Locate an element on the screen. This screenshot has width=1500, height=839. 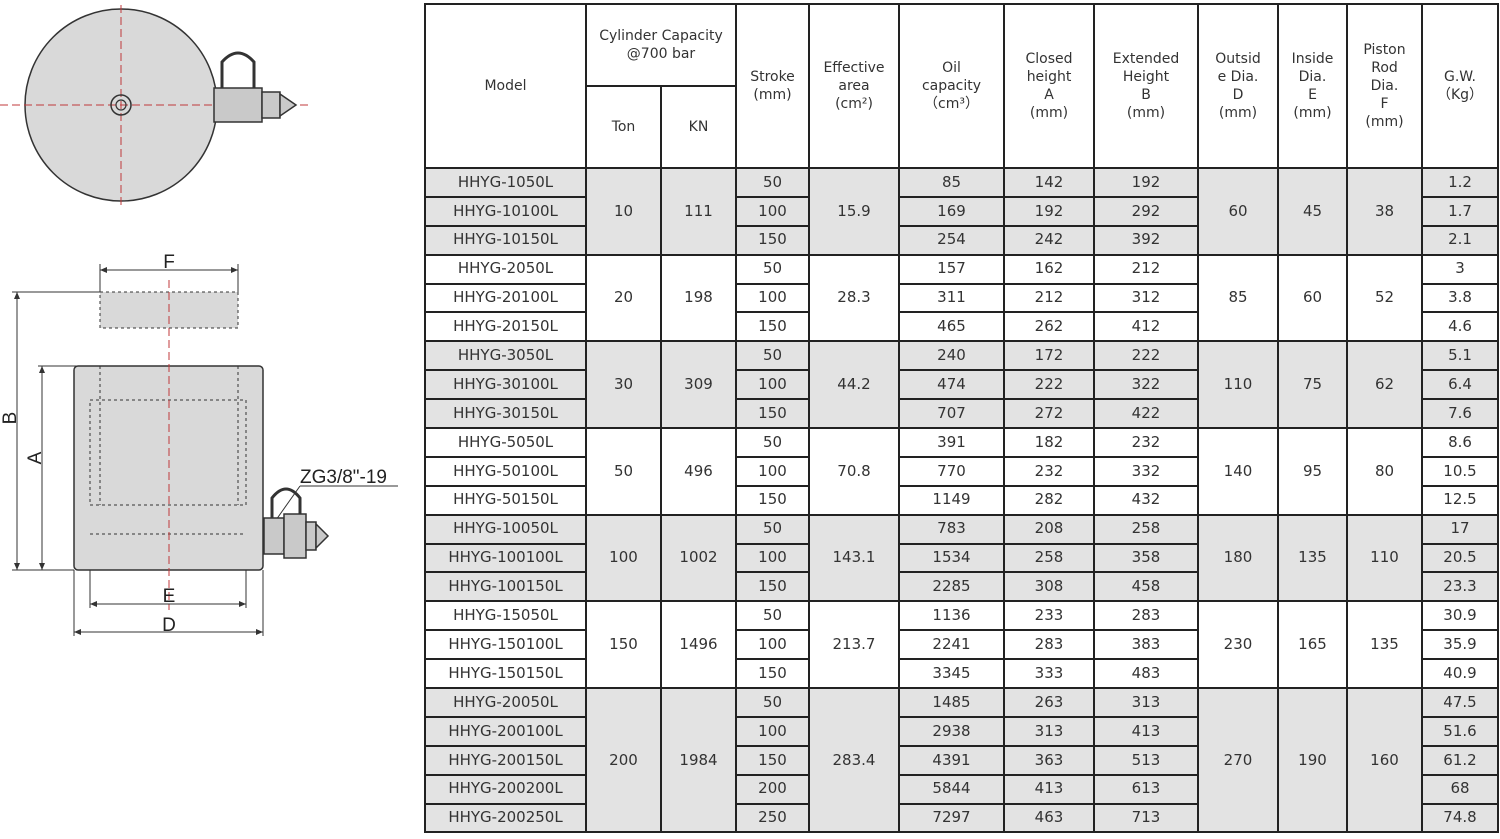
table-row: HHYG-200150L 150 4391 363 513 61.2 is located at coordinates (961, 760).